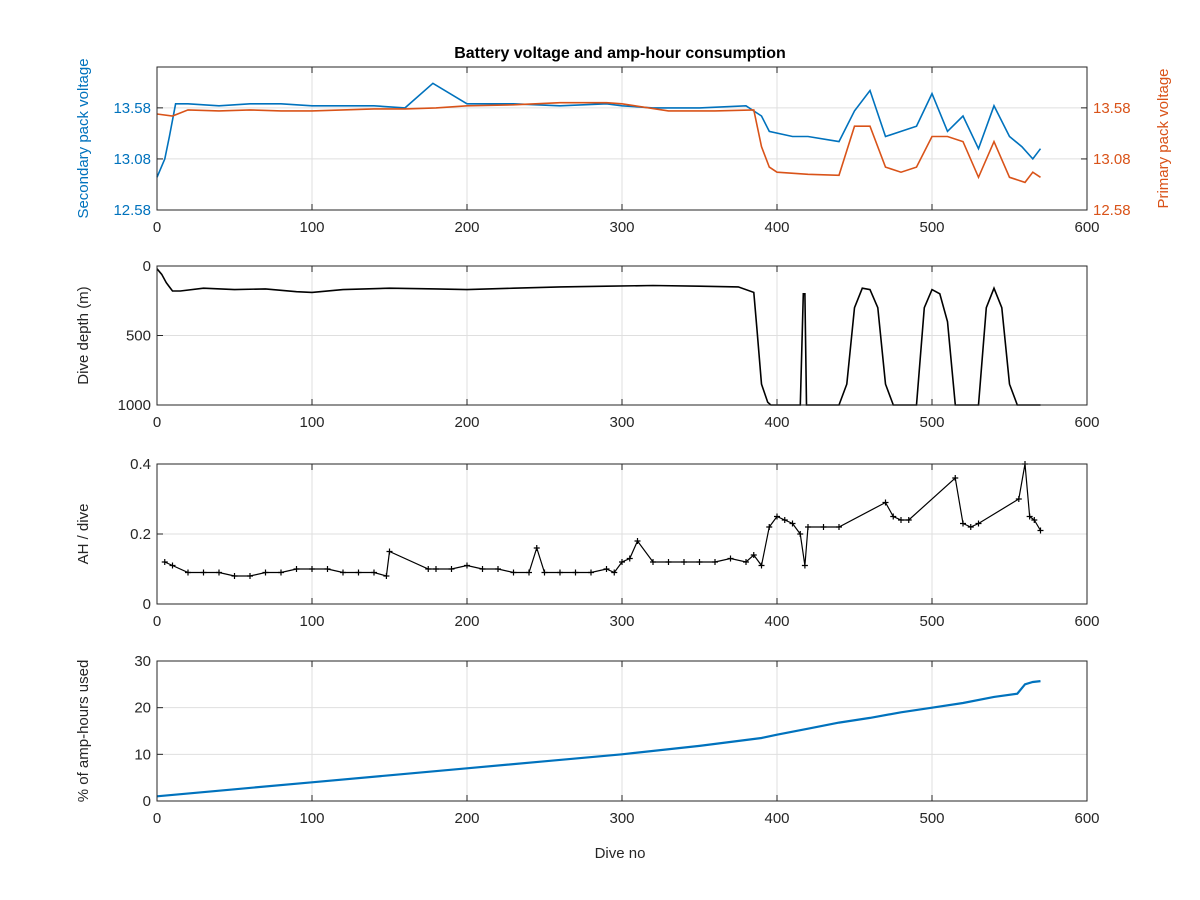 The height and width of the screenshot is (900, 1200). What do you see at coordinates (132, 159) in the screenshot?
I see `y-tick-label: 13.08` at bounding box center [132, 159].